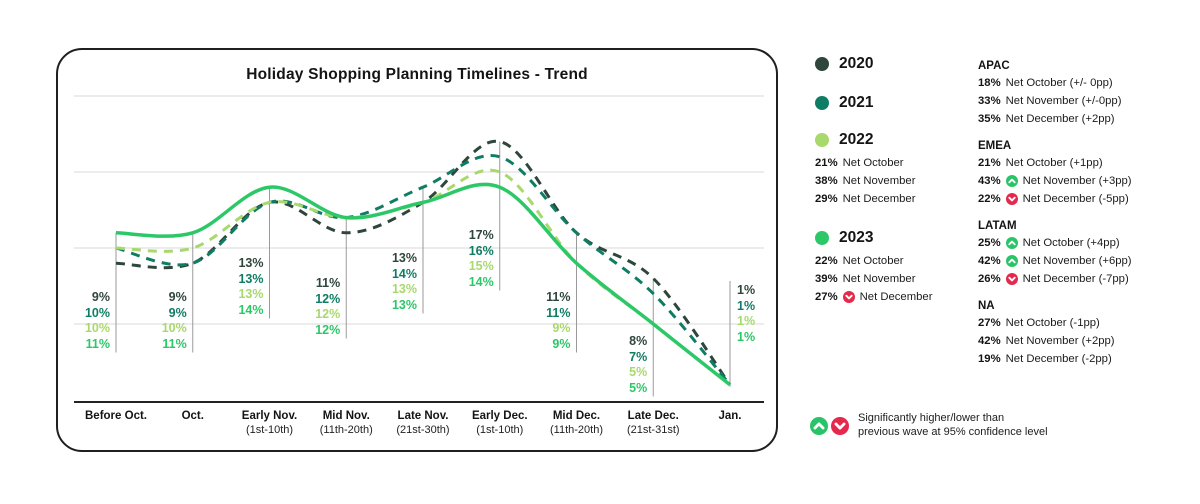 The height and width of the screenshot is (504, 1200). Describe the element at coordinates (269, 416) in the screenshot. I see `x-axis-label-main: Early Nov.` at that location.